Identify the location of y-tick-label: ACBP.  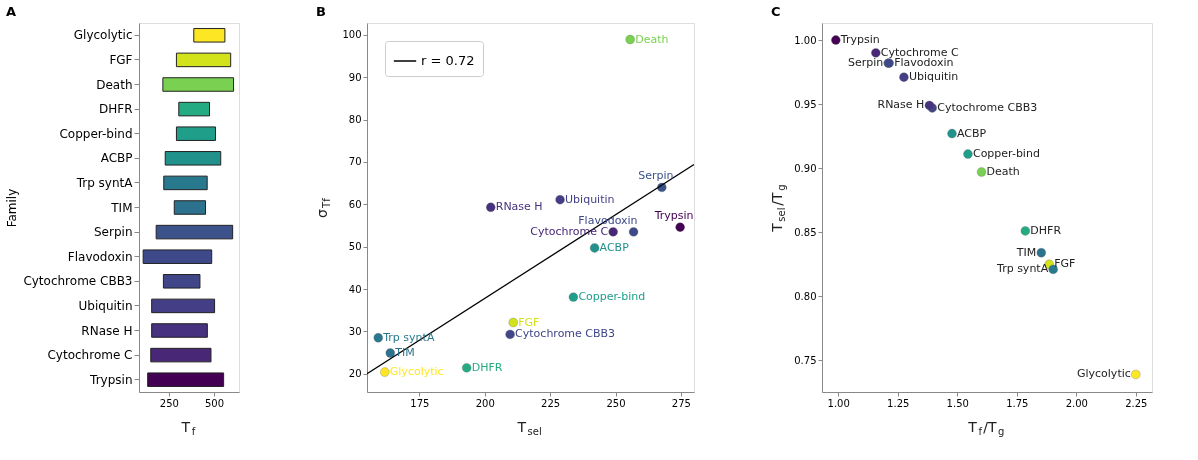
(116, 158).